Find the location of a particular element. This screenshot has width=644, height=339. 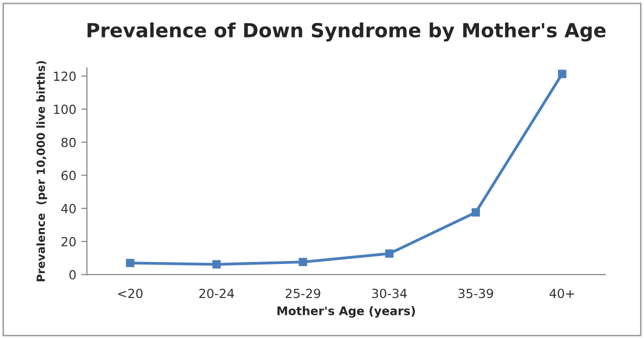

x-tick-label: 30-34 is located at coordinates (389, 293).